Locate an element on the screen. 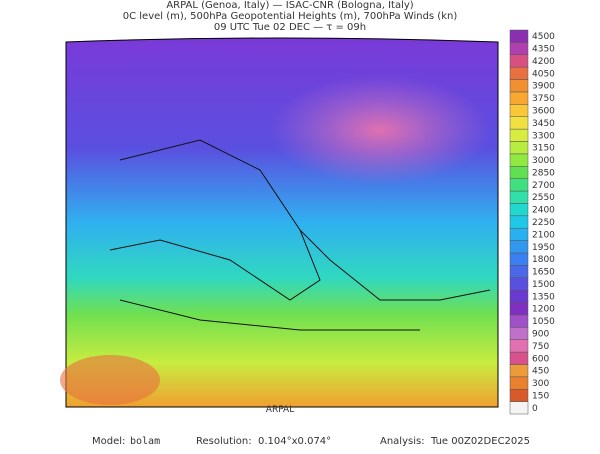 This screenshot has width=600, height=454. colorbar-label: 2850 is located at coordinates (543, 173).